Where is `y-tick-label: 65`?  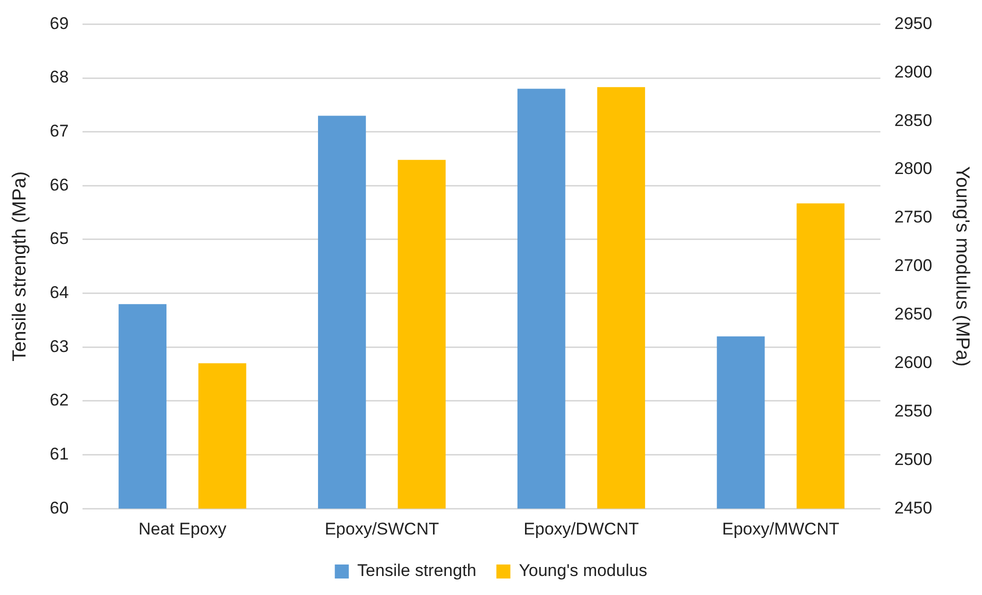
y-tick-label: 65 is located at coordinates (59, 238).